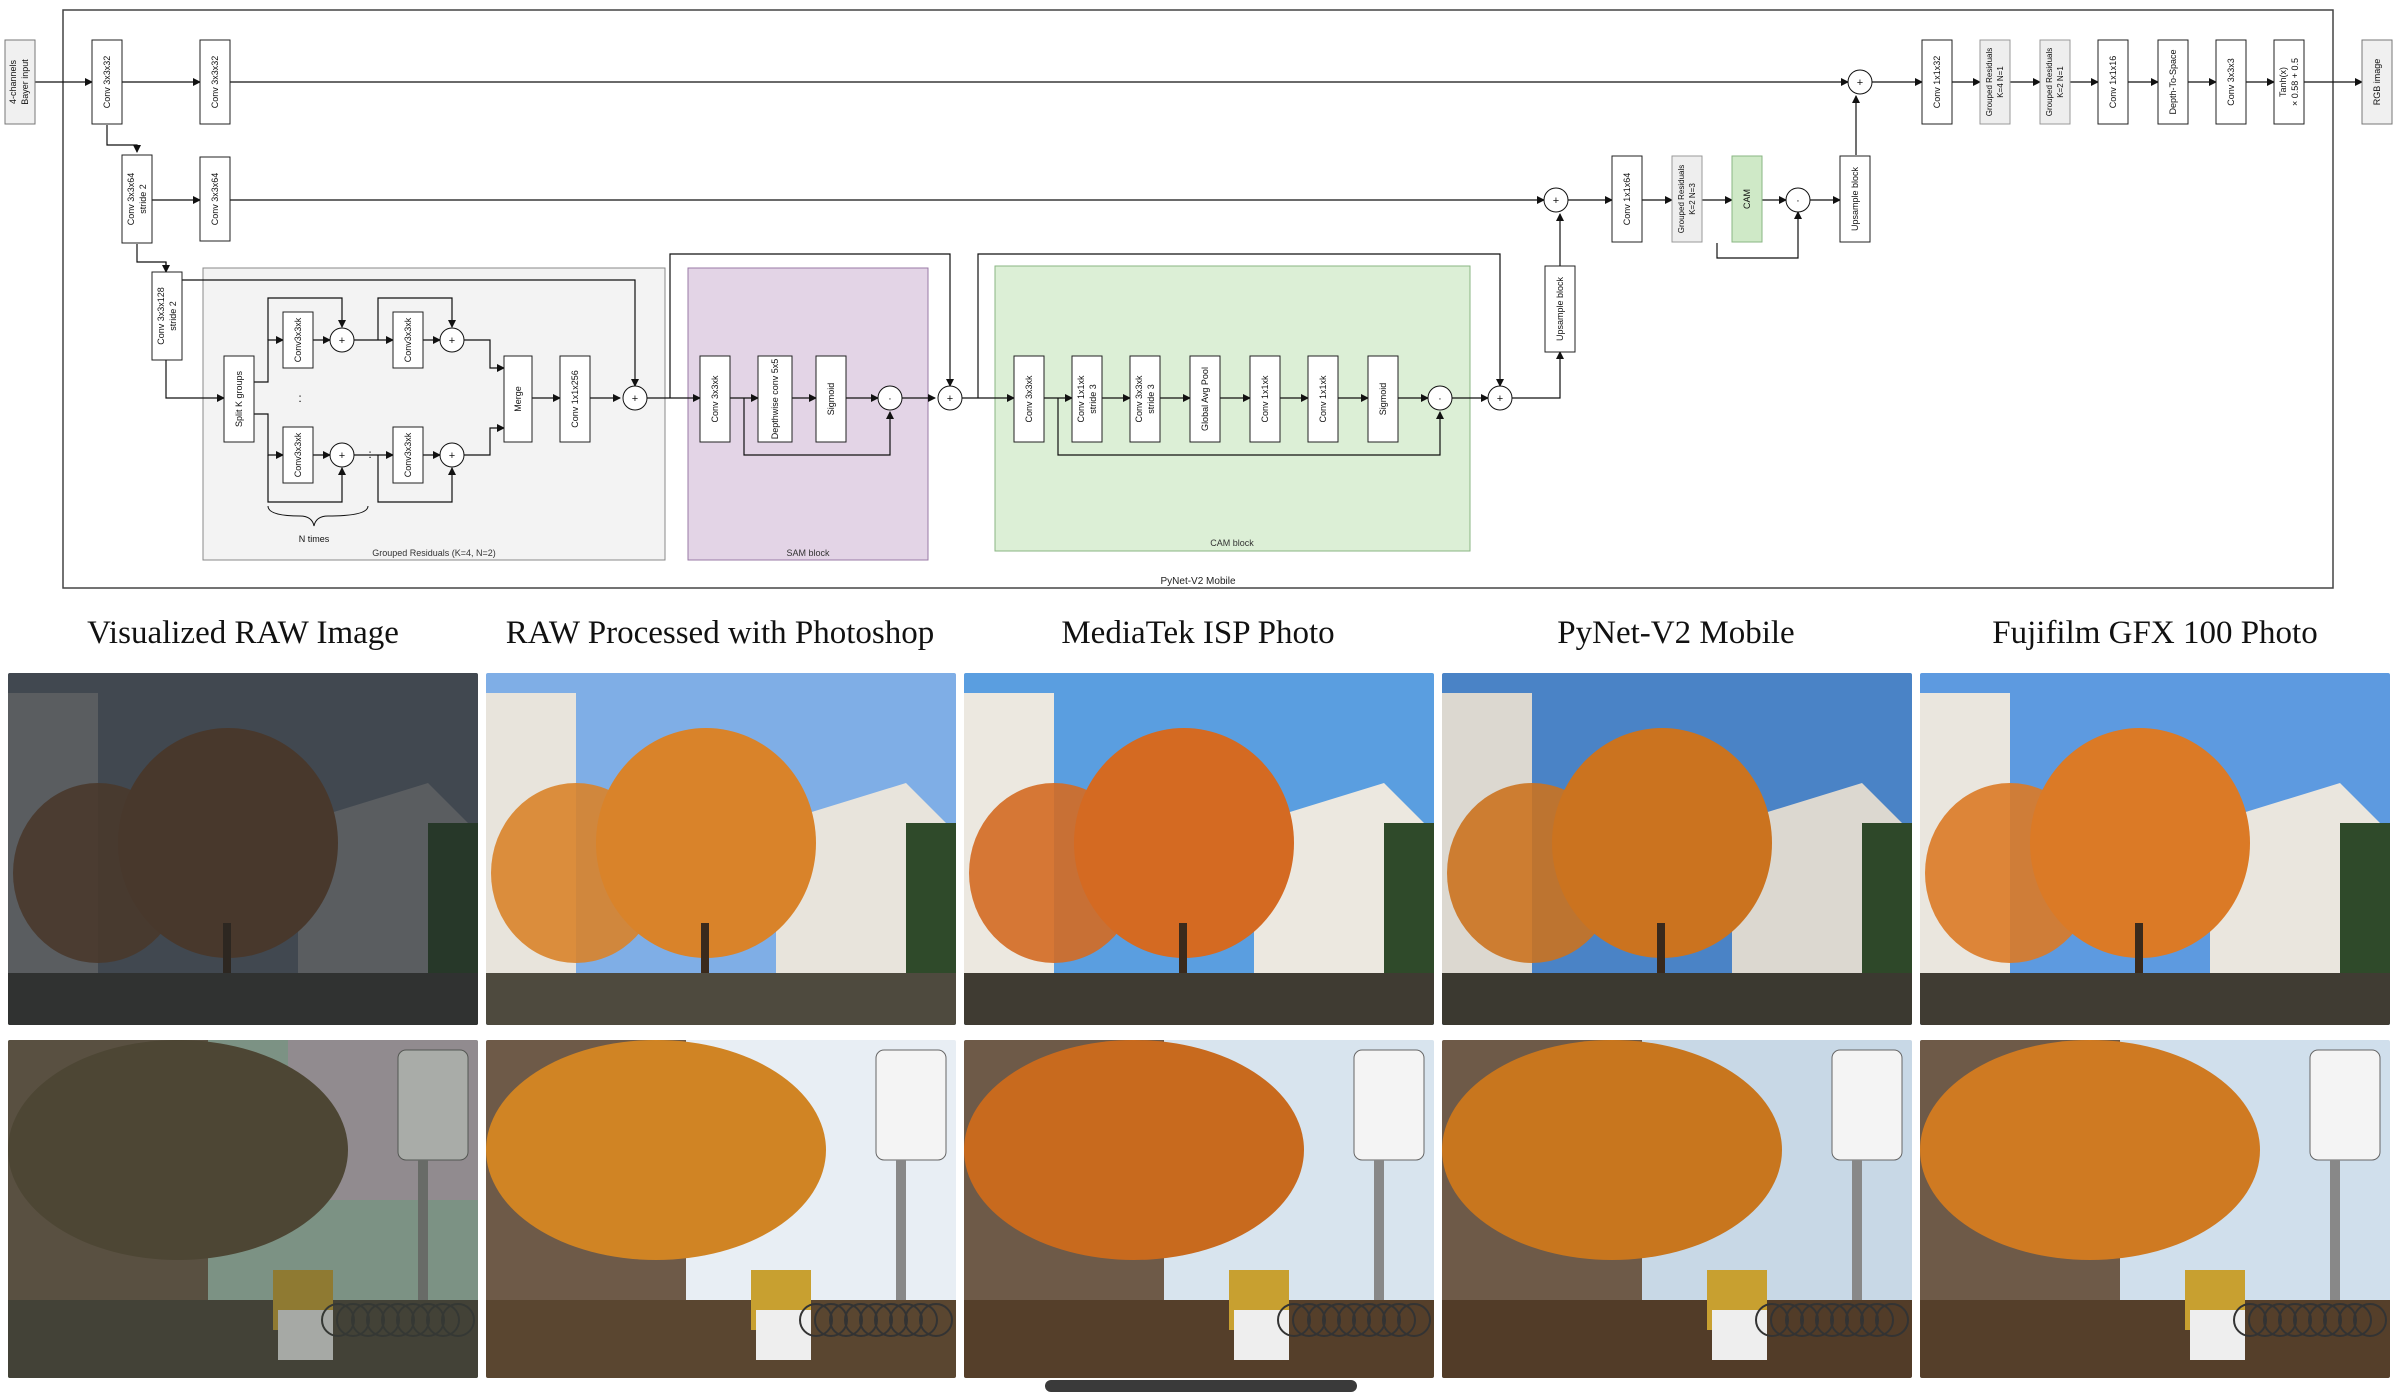  Describe the element at coordinates (2000, 82) in the screenshot. I see `final-gr1-params: K=4 N=1` at that location.